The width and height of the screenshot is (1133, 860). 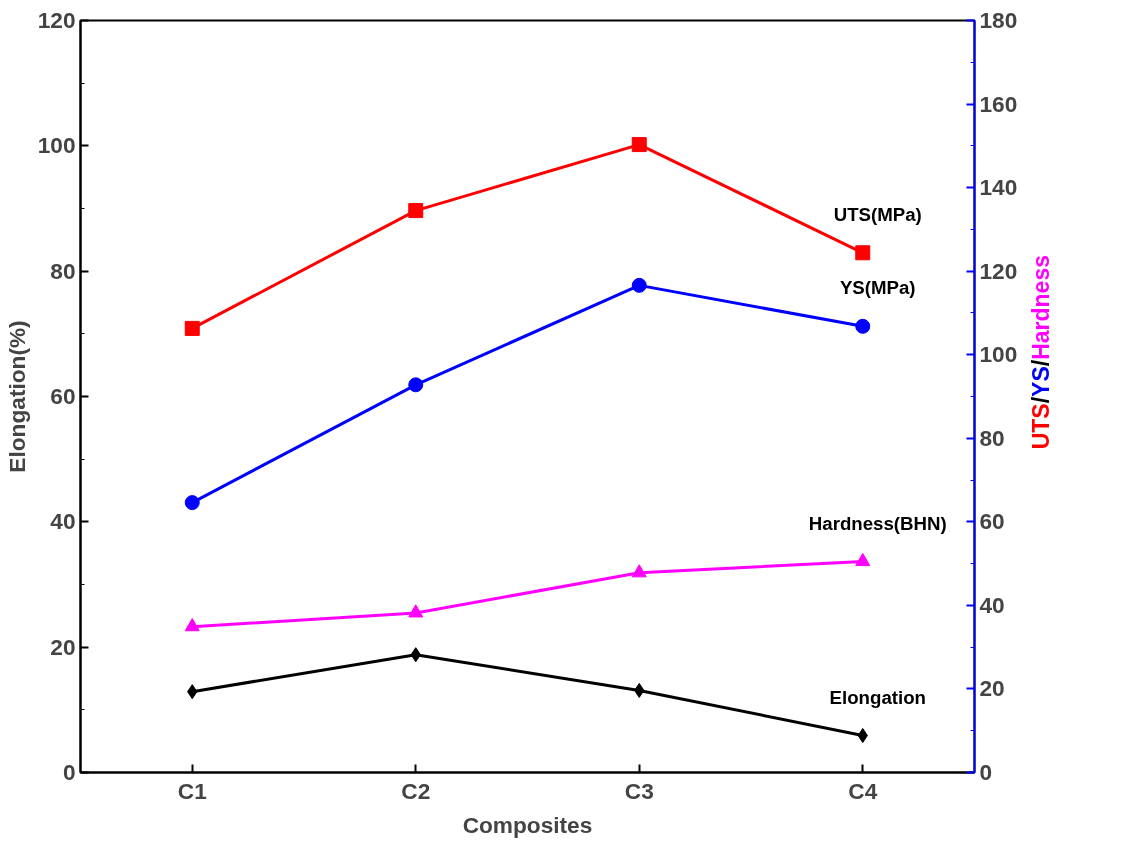 What do you see at coordinates (998, 20) in the screenshot?
I see `y2-tick-label: 180` at bounding box center [998, 20].